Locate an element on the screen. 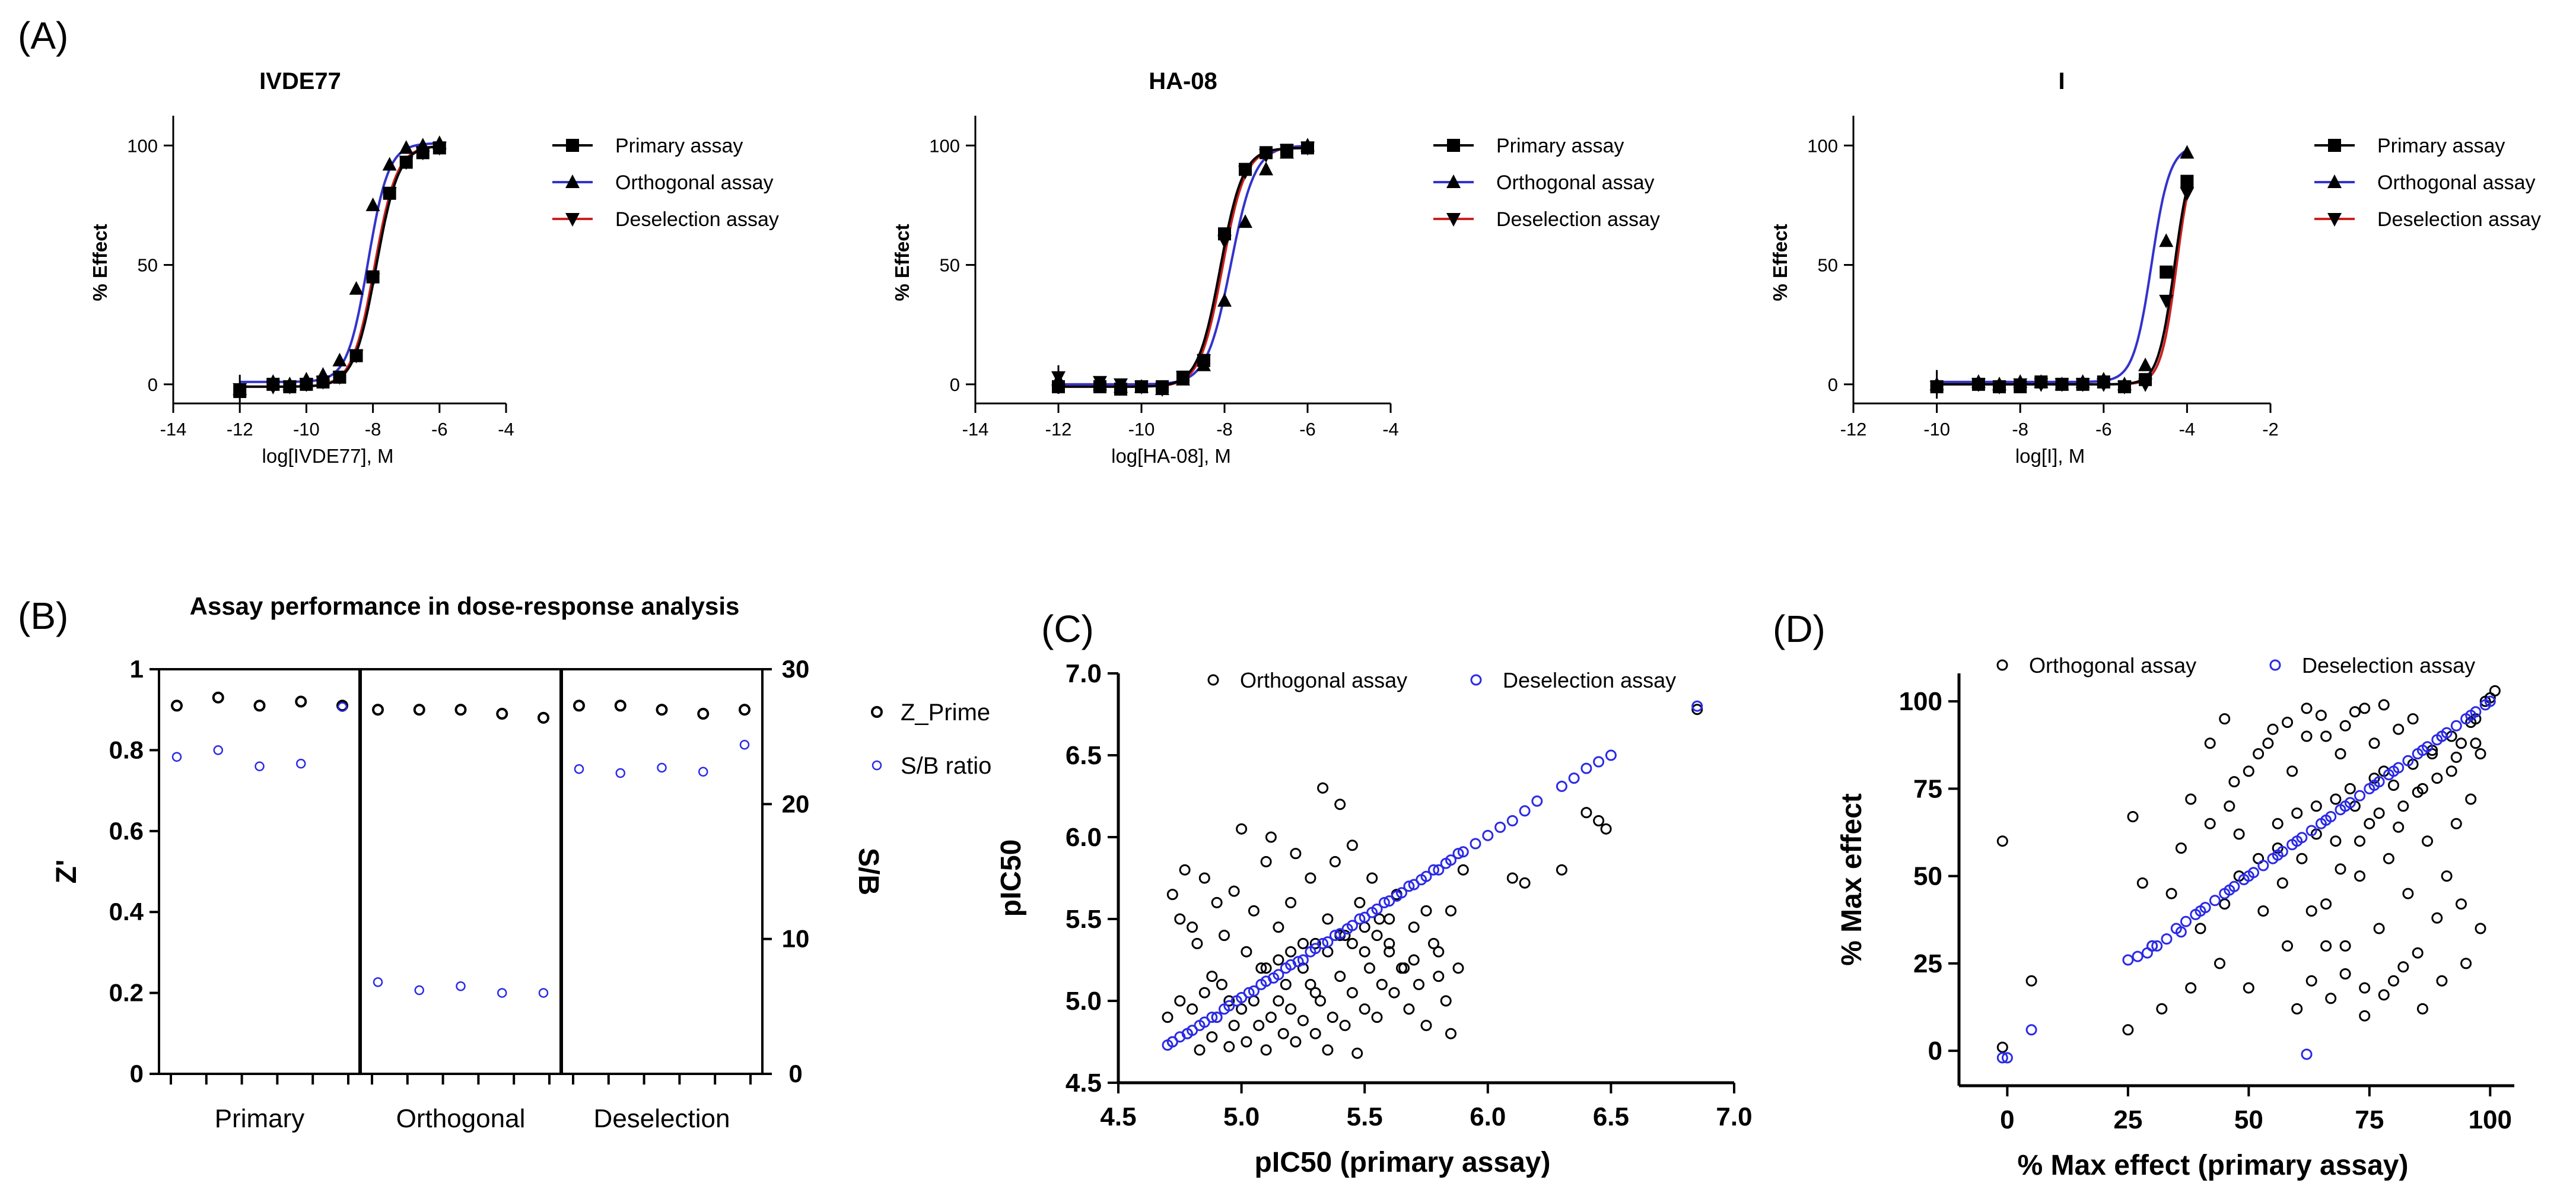 The height and width of the screenshot is (1202, 2576). fit-curve-primary-assay is located at coordinates (340, 266).